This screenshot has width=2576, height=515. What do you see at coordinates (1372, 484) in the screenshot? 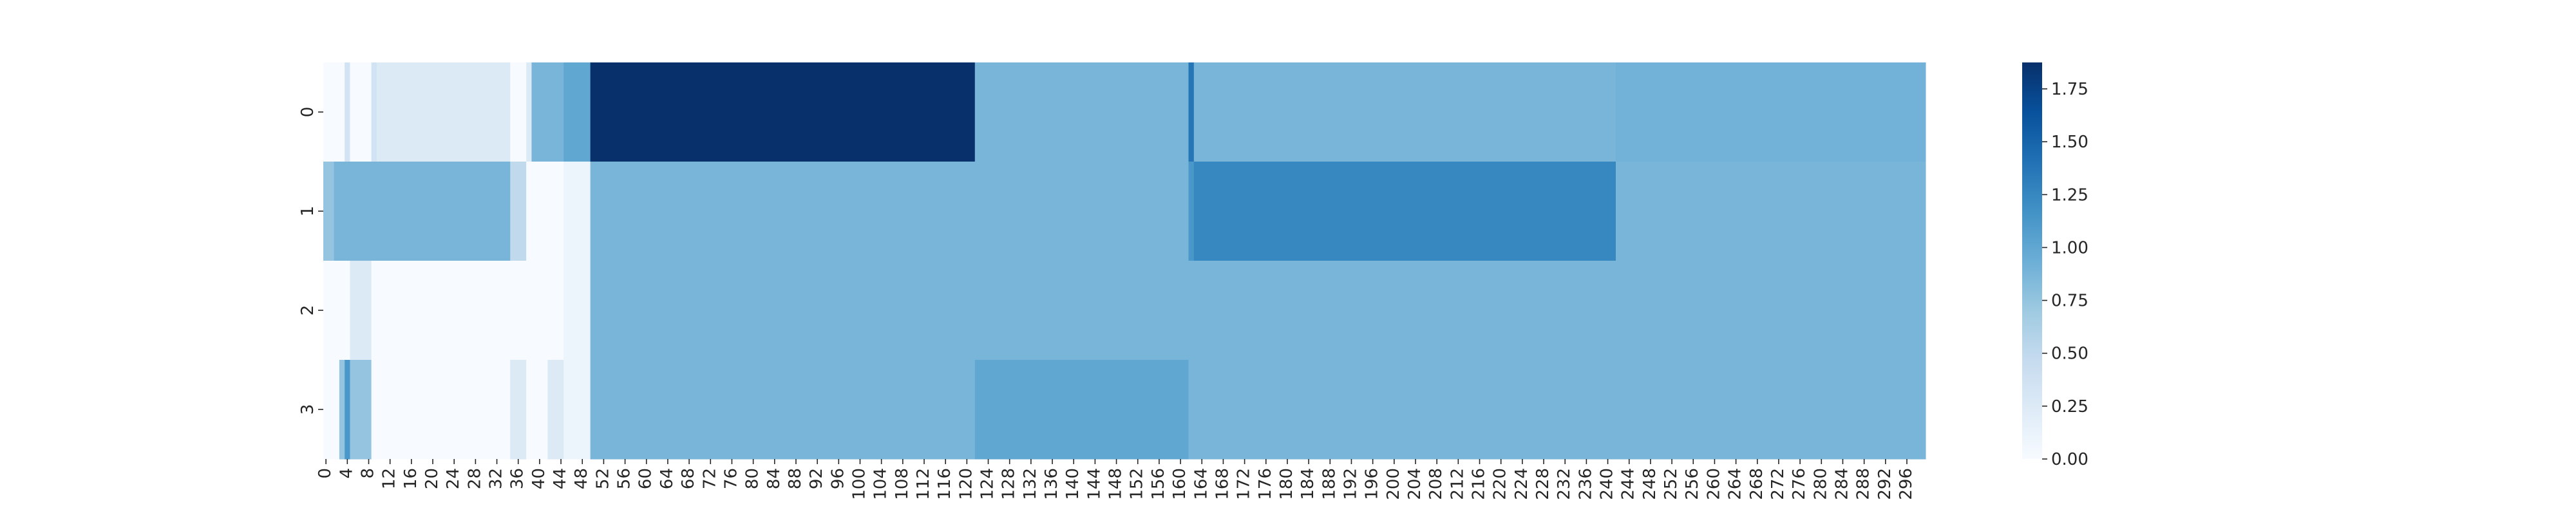
I see `x-tick-label: 196` at bounding box center [1372, 484].